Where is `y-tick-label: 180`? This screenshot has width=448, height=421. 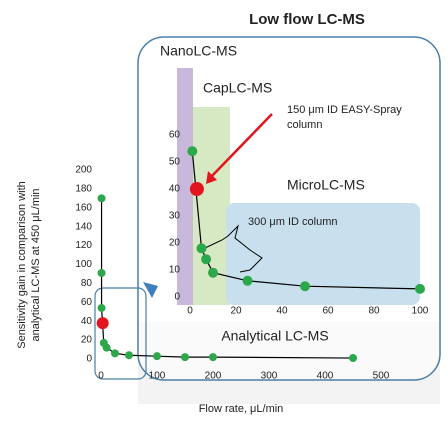 y-tick-label: 180 is located at coordinates (83, 189).